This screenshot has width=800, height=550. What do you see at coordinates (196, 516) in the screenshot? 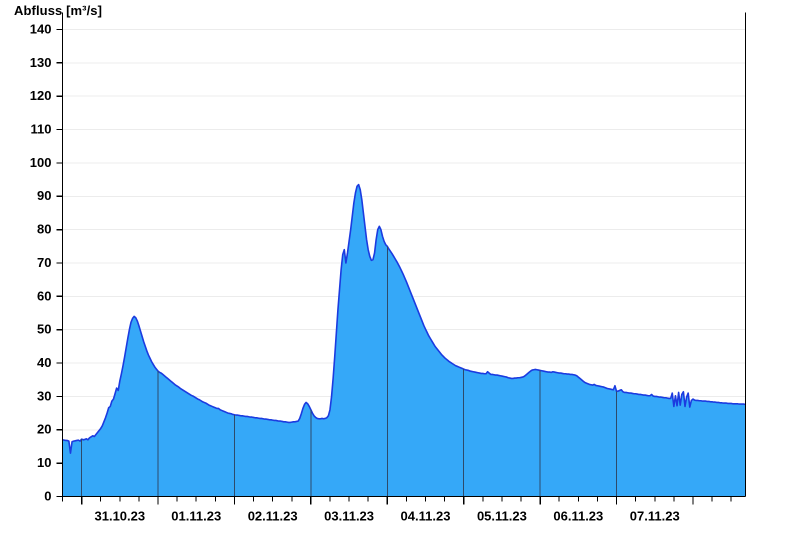
I see `x-tick-label: 01.11.23` at bounding box center [196, 516].